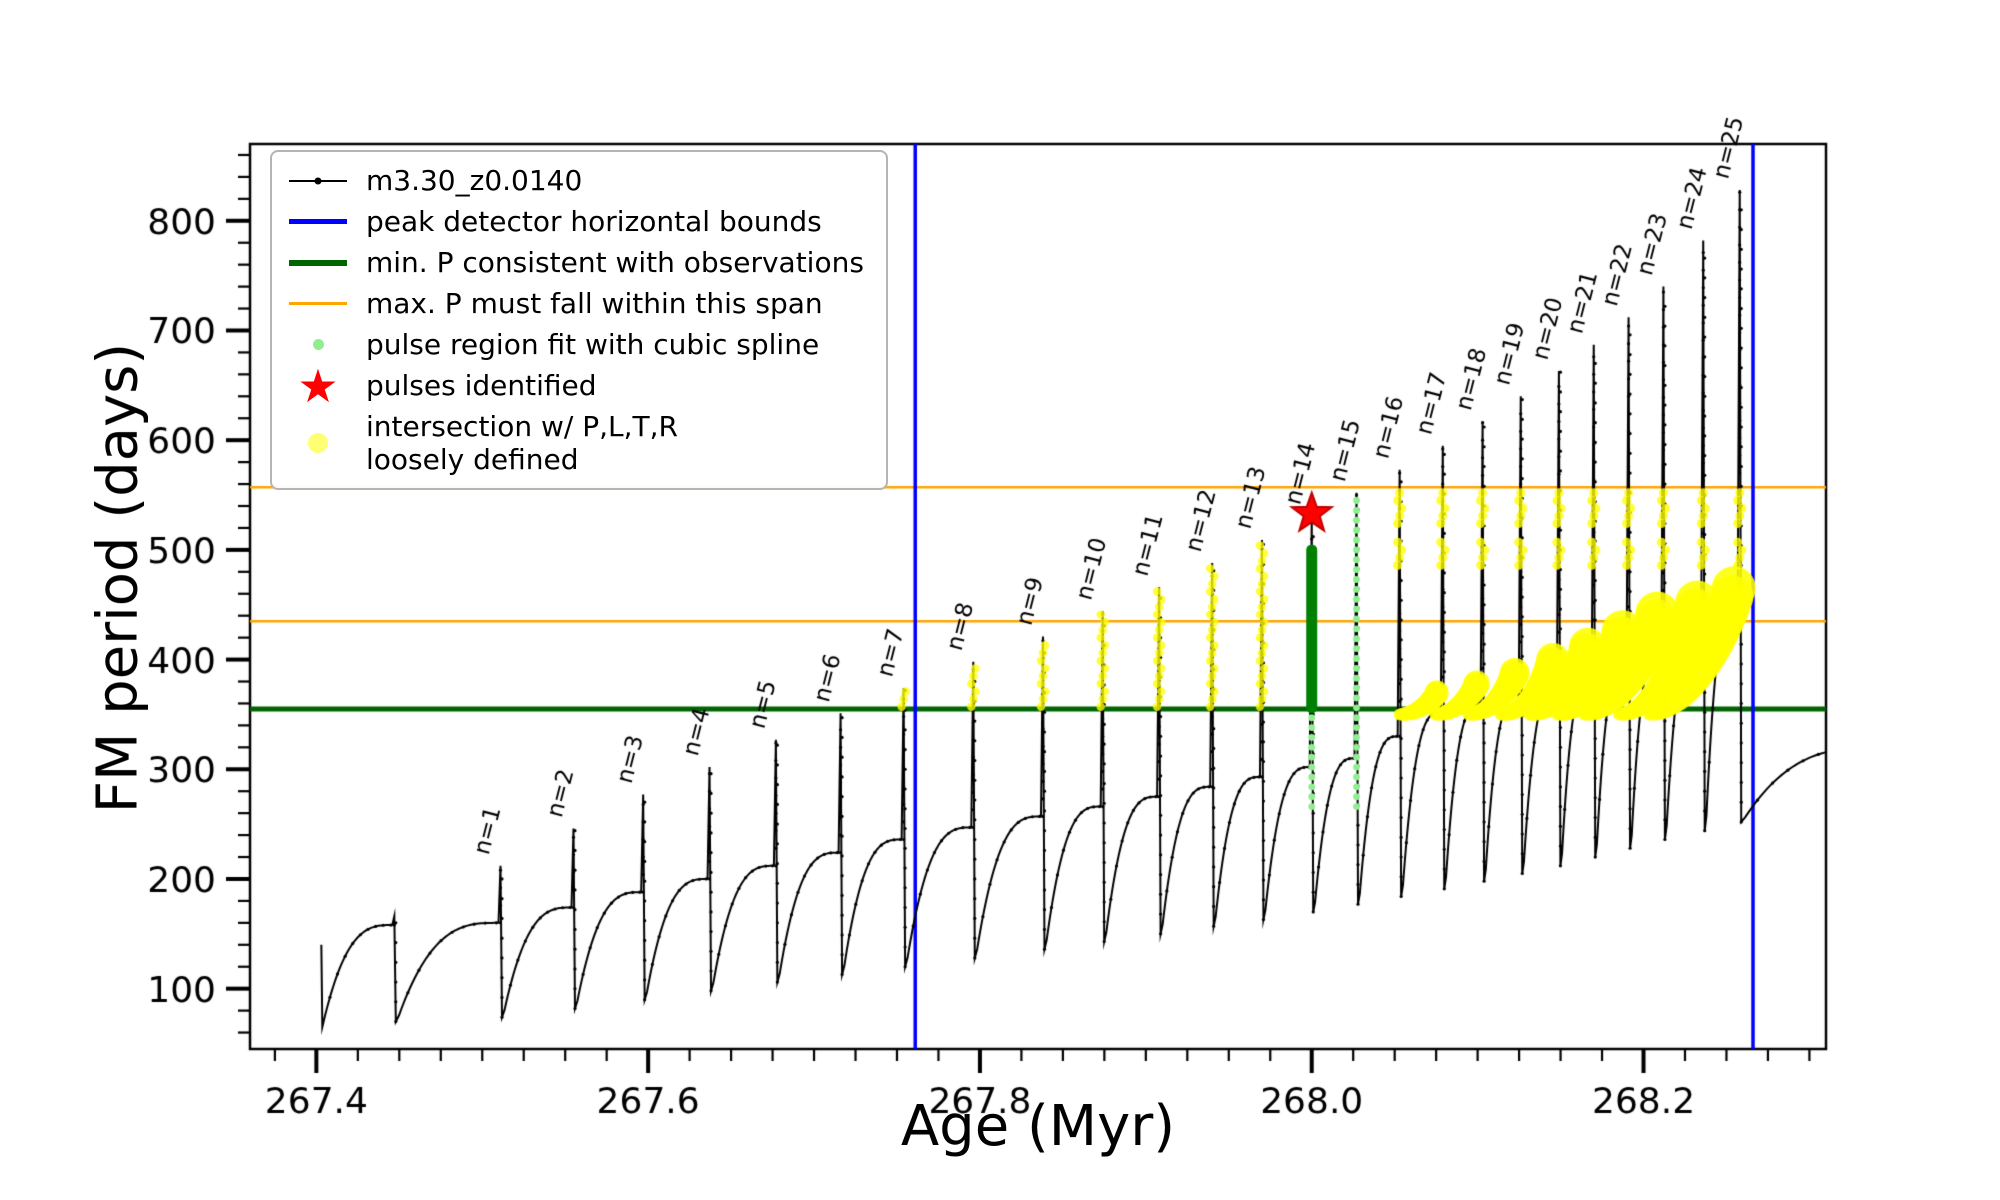 The width and height of the screenshot is (2000, 1200). Describe the element at coordinates (522, 443) in the screenshot. I see `legend-item-label: intersection w/ P,L,T,R loosely defined` at that location.